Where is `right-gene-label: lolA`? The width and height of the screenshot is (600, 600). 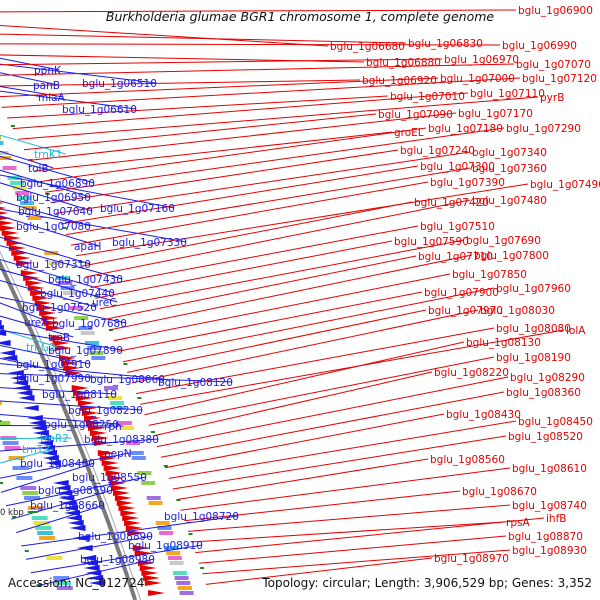
right-gene-label: lolA is located at coordinates (576, 331).